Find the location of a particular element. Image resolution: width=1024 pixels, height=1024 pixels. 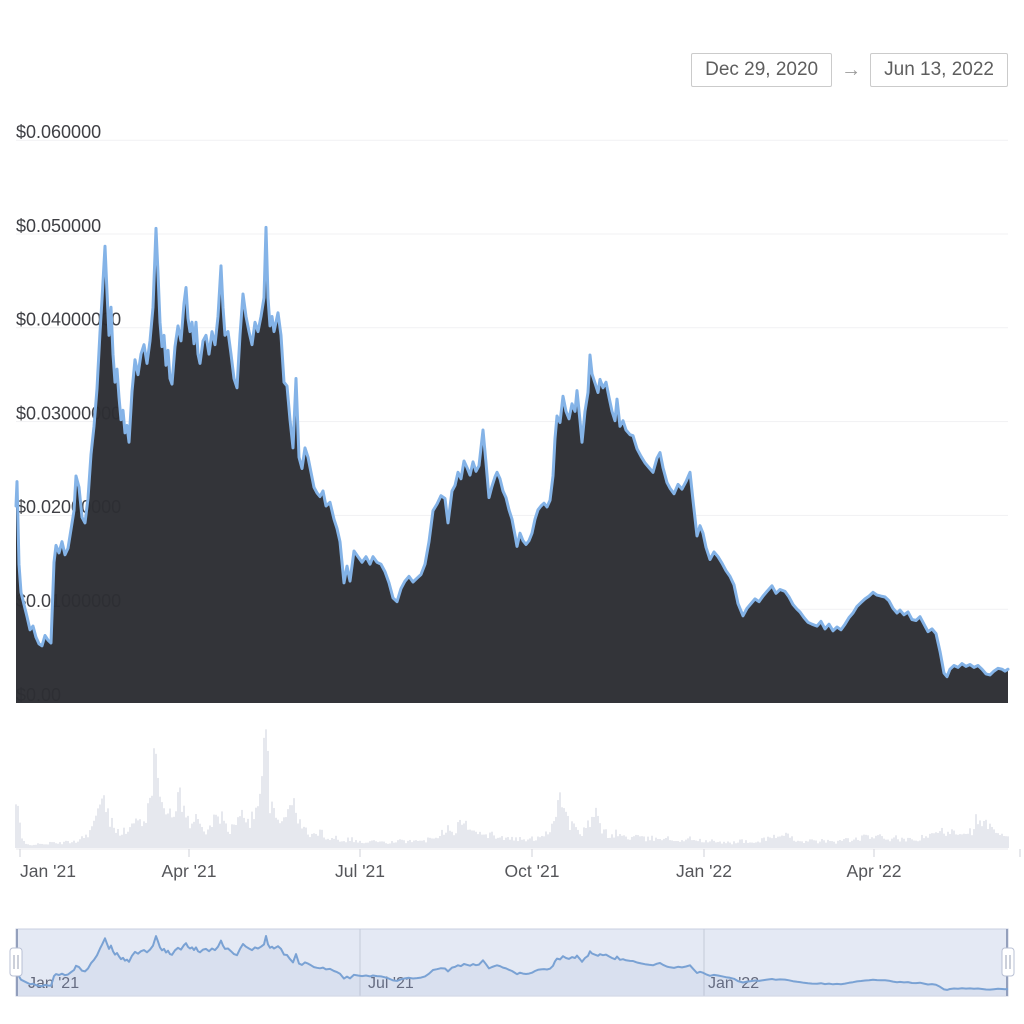

x-axis-label: Jan '22 is located at coordinates (704, 871).